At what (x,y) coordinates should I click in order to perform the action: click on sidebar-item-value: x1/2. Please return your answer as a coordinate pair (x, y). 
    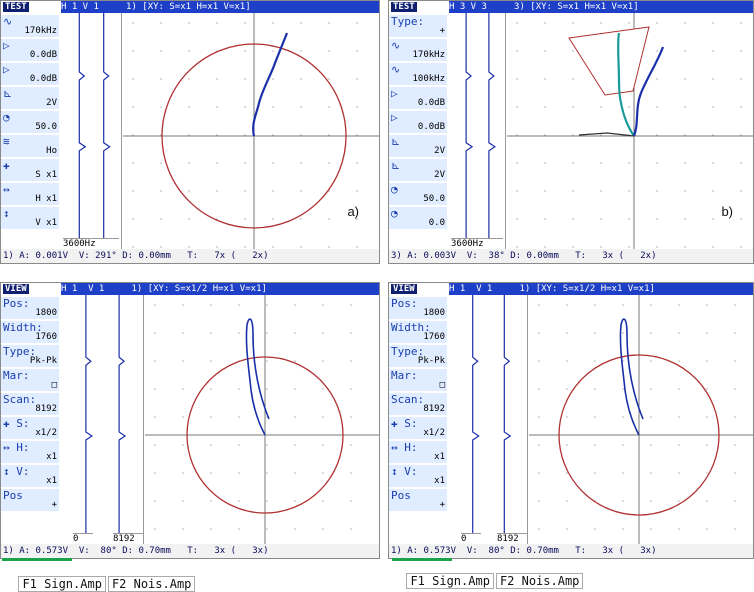
    Looking at the image, I should click on (434, 433).